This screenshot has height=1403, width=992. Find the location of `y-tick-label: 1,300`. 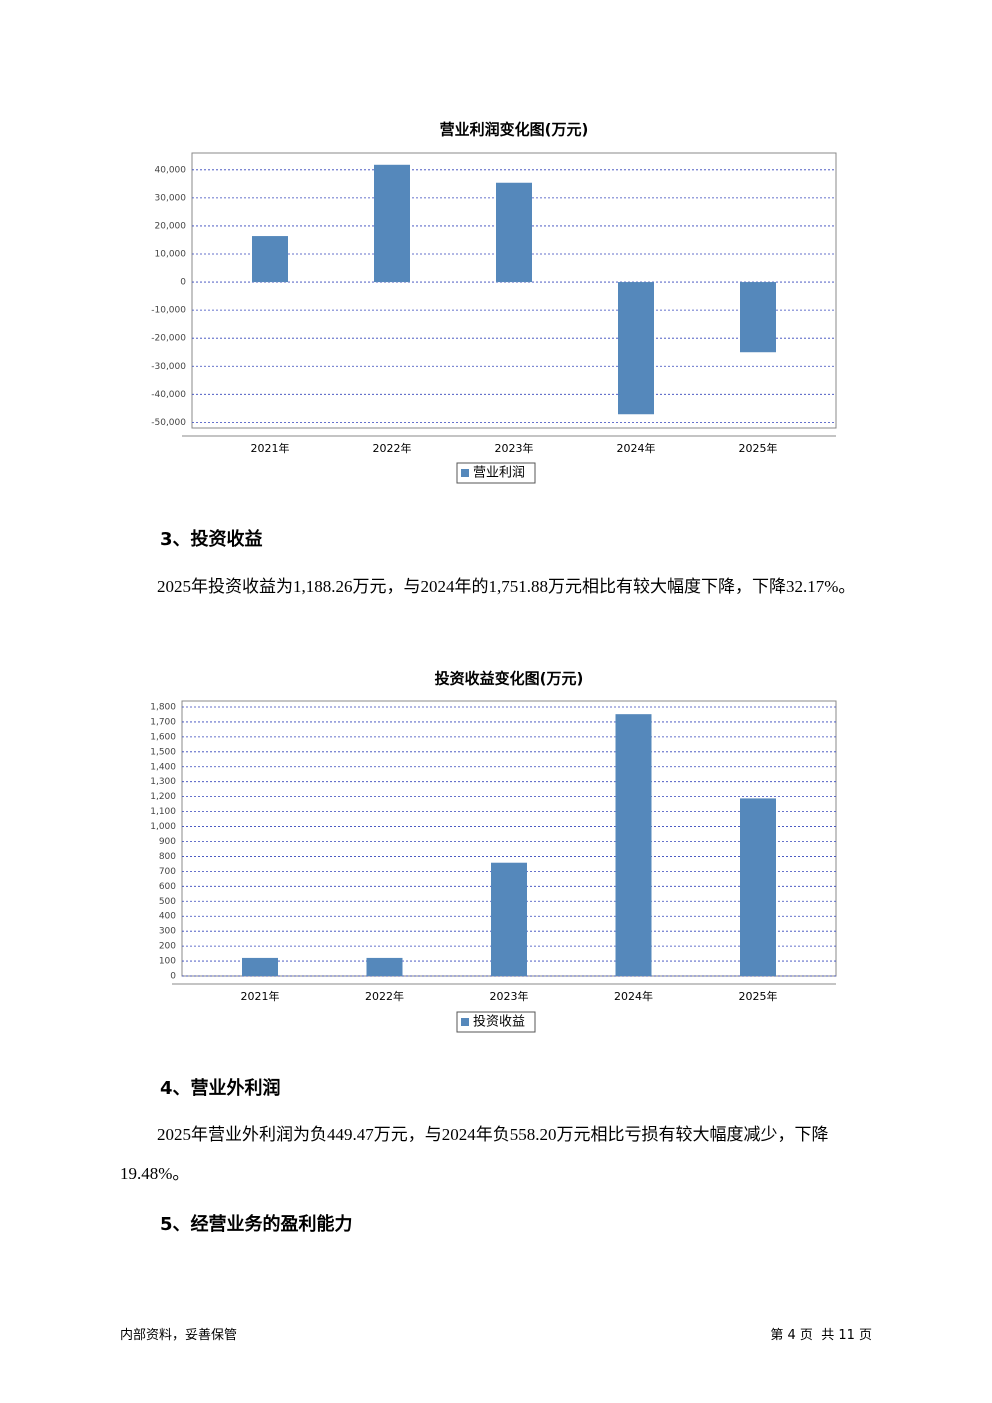

y-tick-label: 1,300 is located at coordinates (163, 782).